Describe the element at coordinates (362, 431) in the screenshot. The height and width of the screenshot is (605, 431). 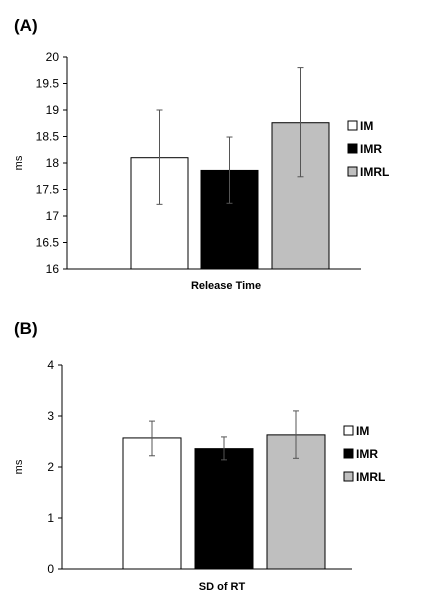
I see `panel-b-legend-label-im: IM` at that location.